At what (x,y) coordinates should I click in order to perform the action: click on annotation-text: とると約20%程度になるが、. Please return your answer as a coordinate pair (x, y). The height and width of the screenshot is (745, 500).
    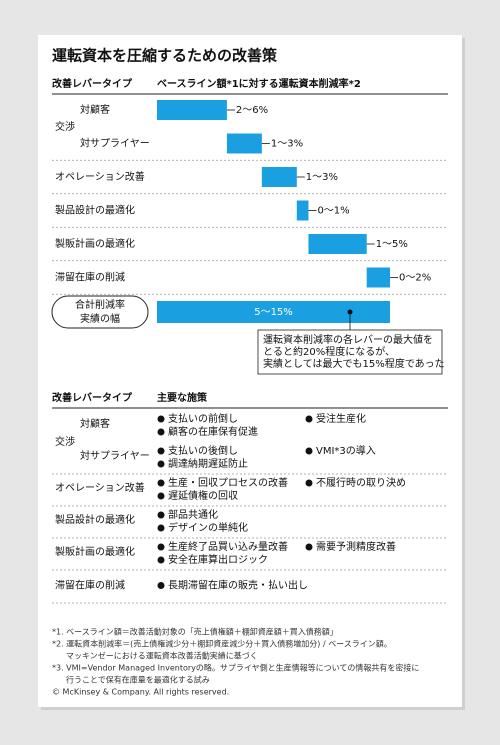
    Looking at the image, I should click on (329, 351).